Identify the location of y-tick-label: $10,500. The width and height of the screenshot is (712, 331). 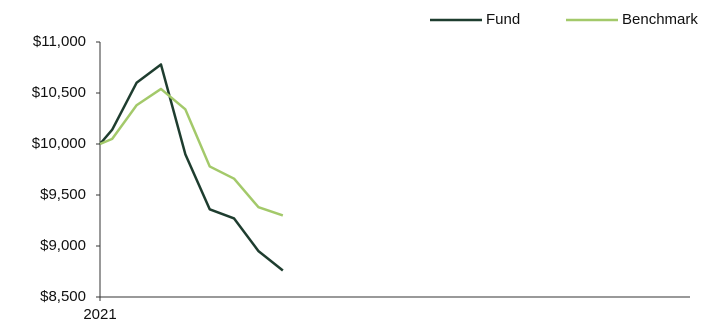
(59, 92).